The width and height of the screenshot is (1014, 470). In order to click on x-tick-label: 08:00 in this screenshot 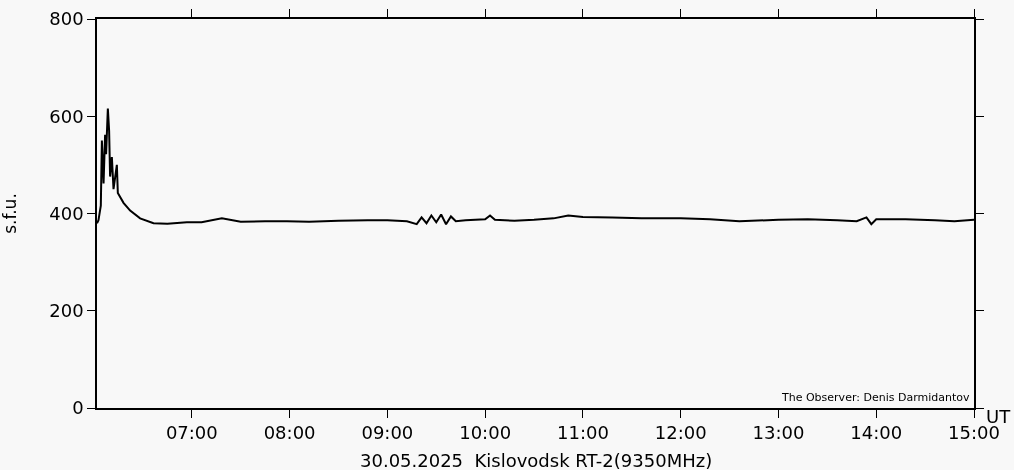, I will do `click(289, 433)`.